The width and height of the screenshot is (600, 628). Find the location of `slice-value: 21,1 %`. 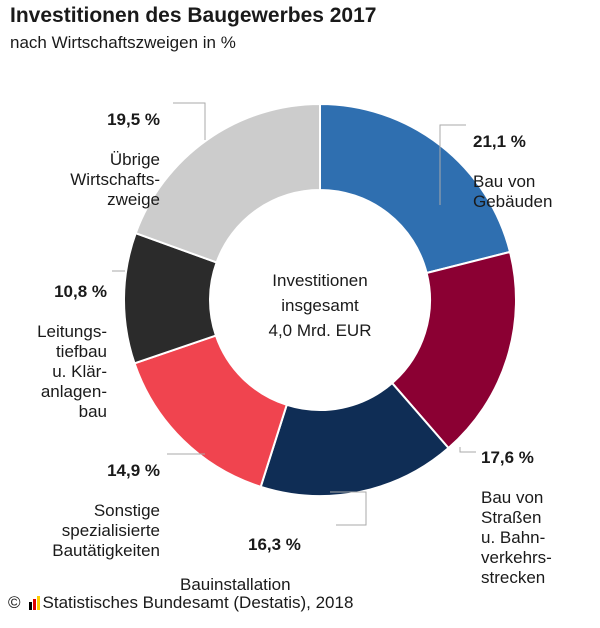

slice-value: 21,1 % is located at coordinates (499, 141).